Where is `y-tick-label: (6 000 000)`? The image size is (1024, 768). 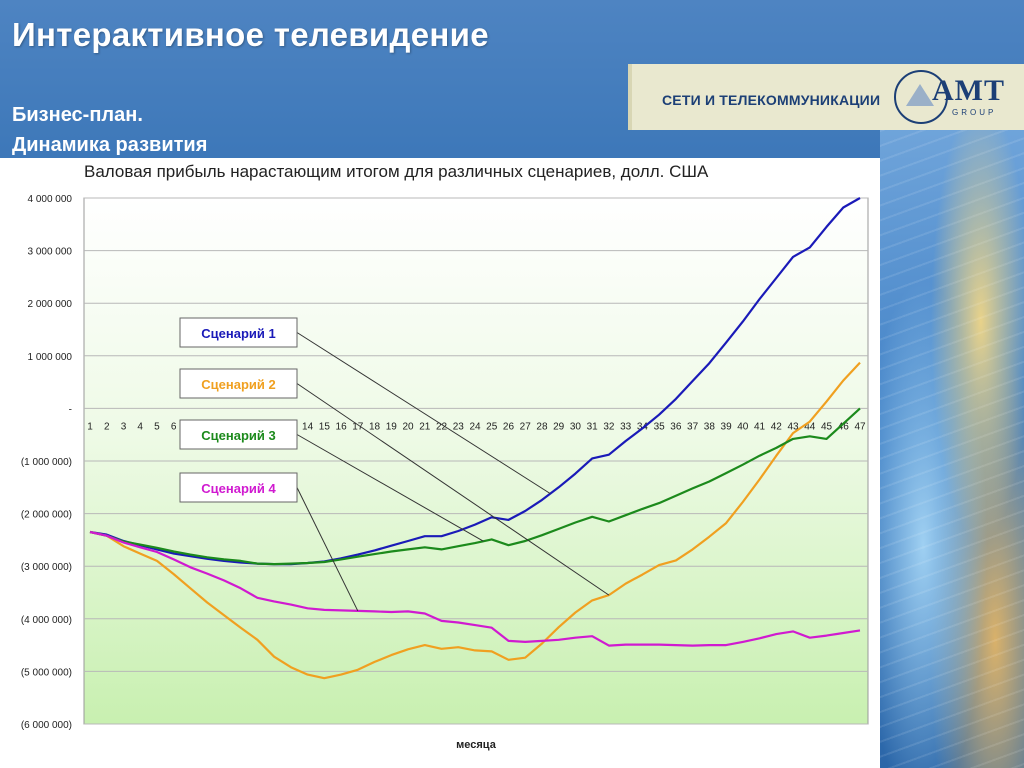
y-tick-label: (6 000 000) is located at coordinates (46, 725).